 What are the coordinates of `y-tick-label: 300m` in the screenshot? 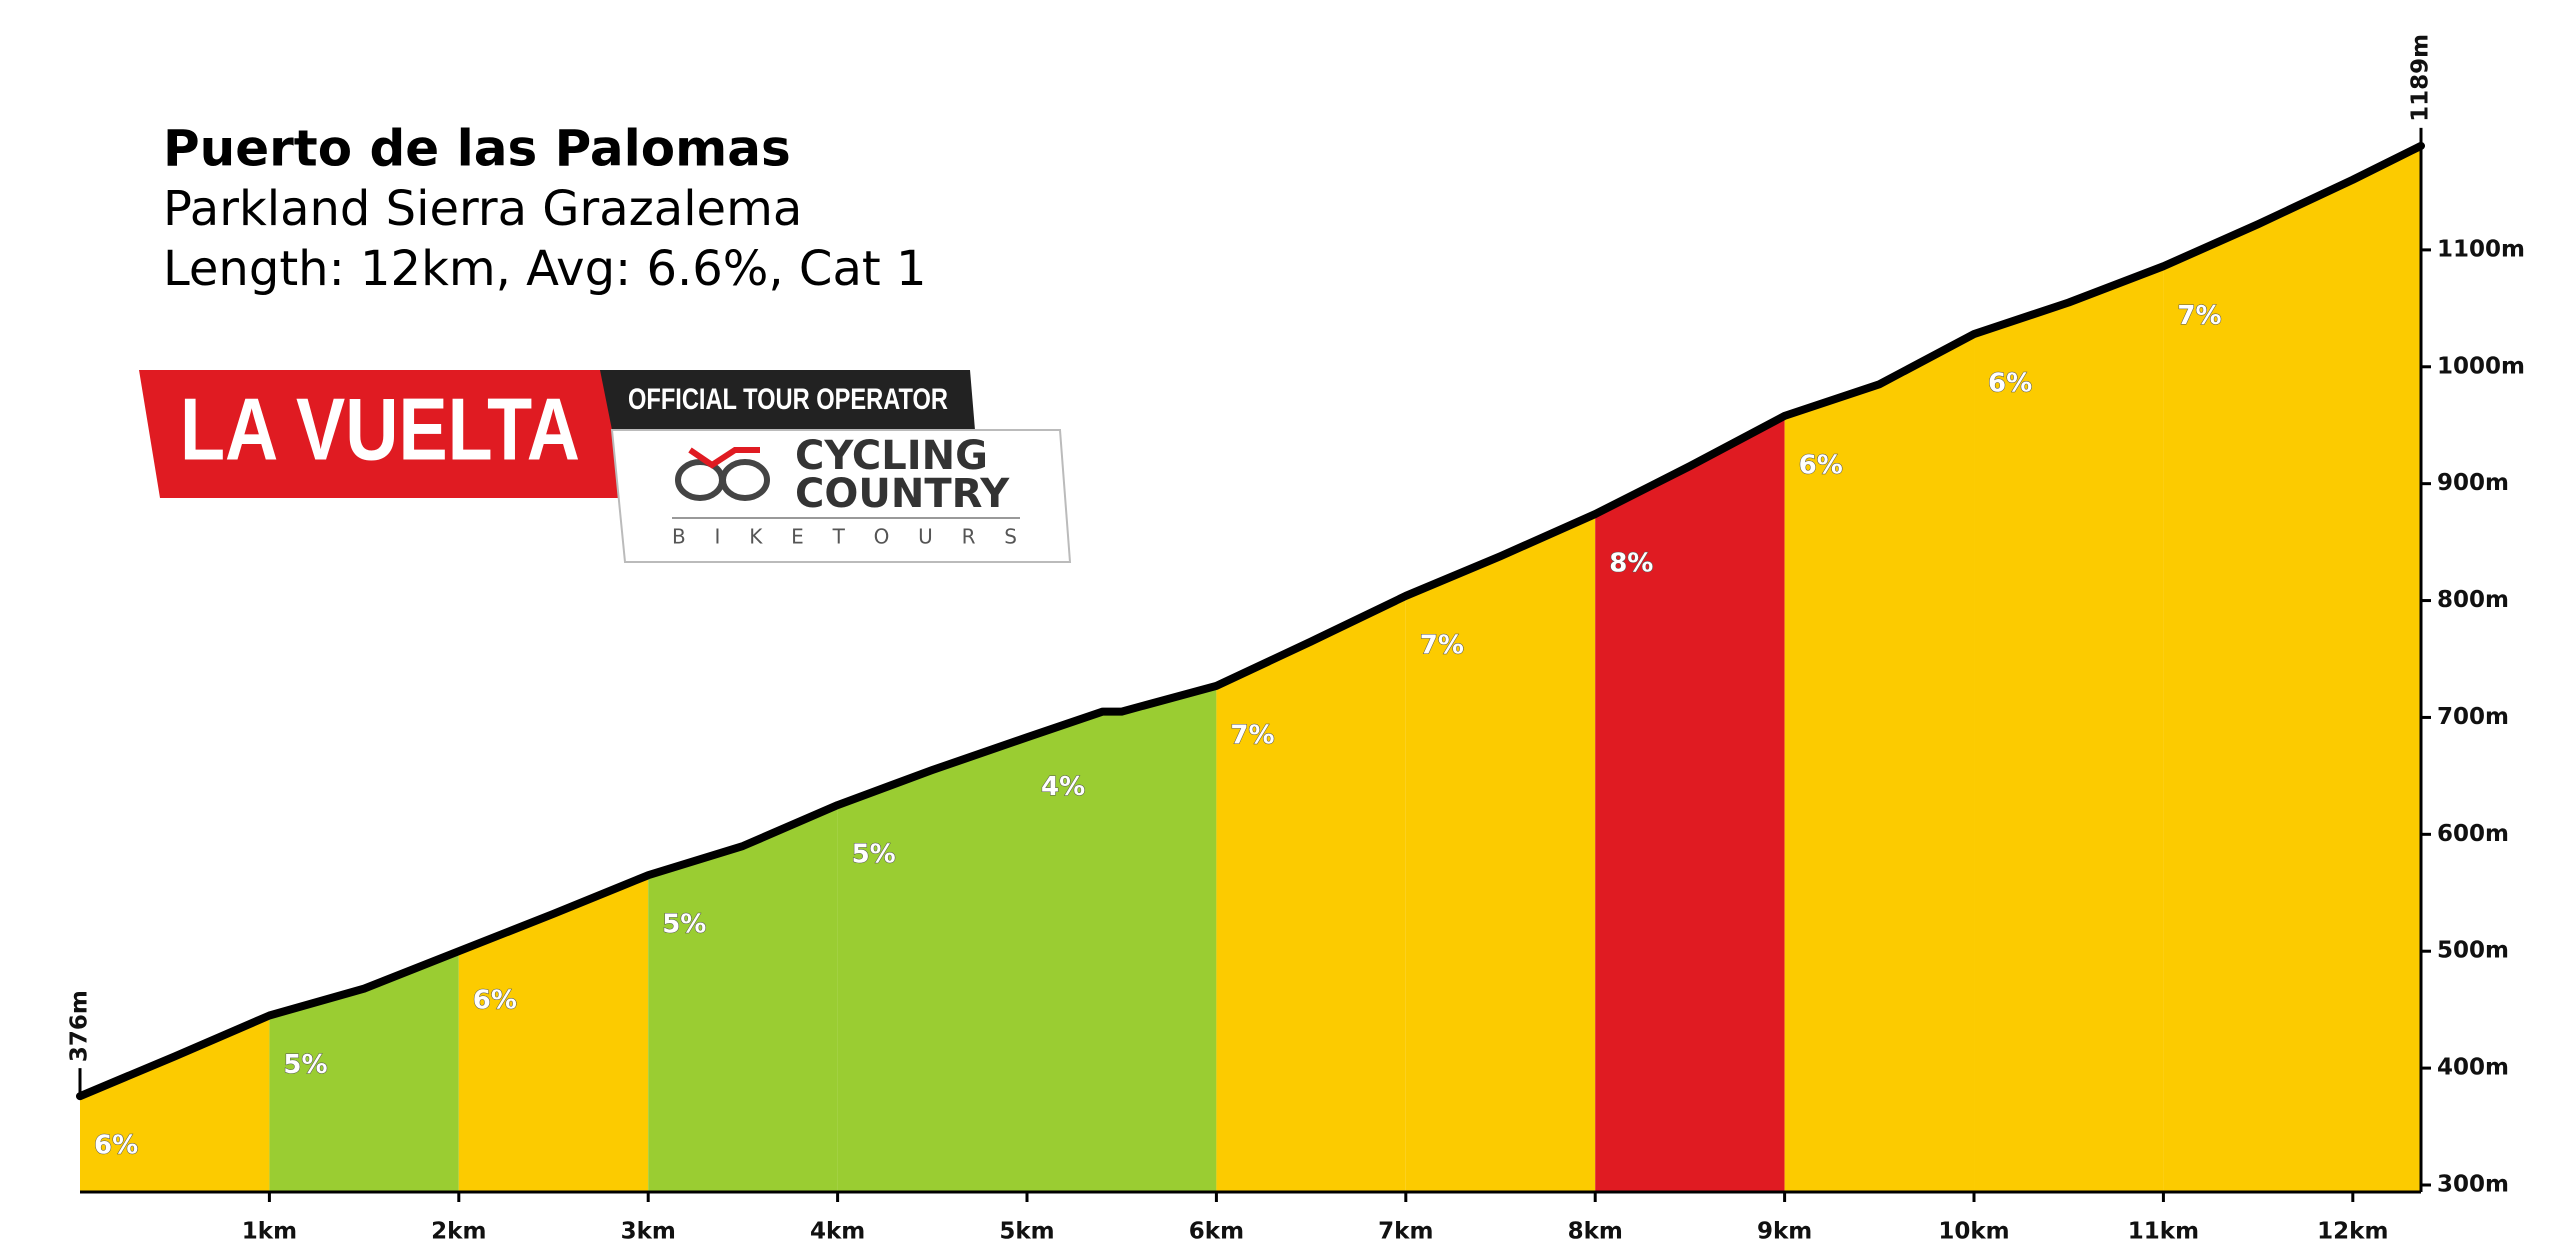 It's located at (2473, 1184).